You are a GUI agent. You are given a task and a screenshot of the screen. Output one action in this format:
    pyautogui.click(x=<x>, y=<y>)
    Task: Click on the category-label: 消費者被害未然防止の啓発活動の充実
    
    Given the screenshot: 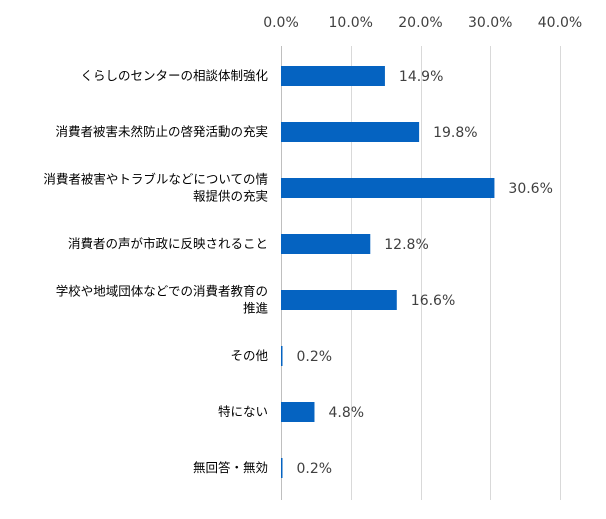 What is the action you would take?
    pyautogui.click(x=161, y=131)
    